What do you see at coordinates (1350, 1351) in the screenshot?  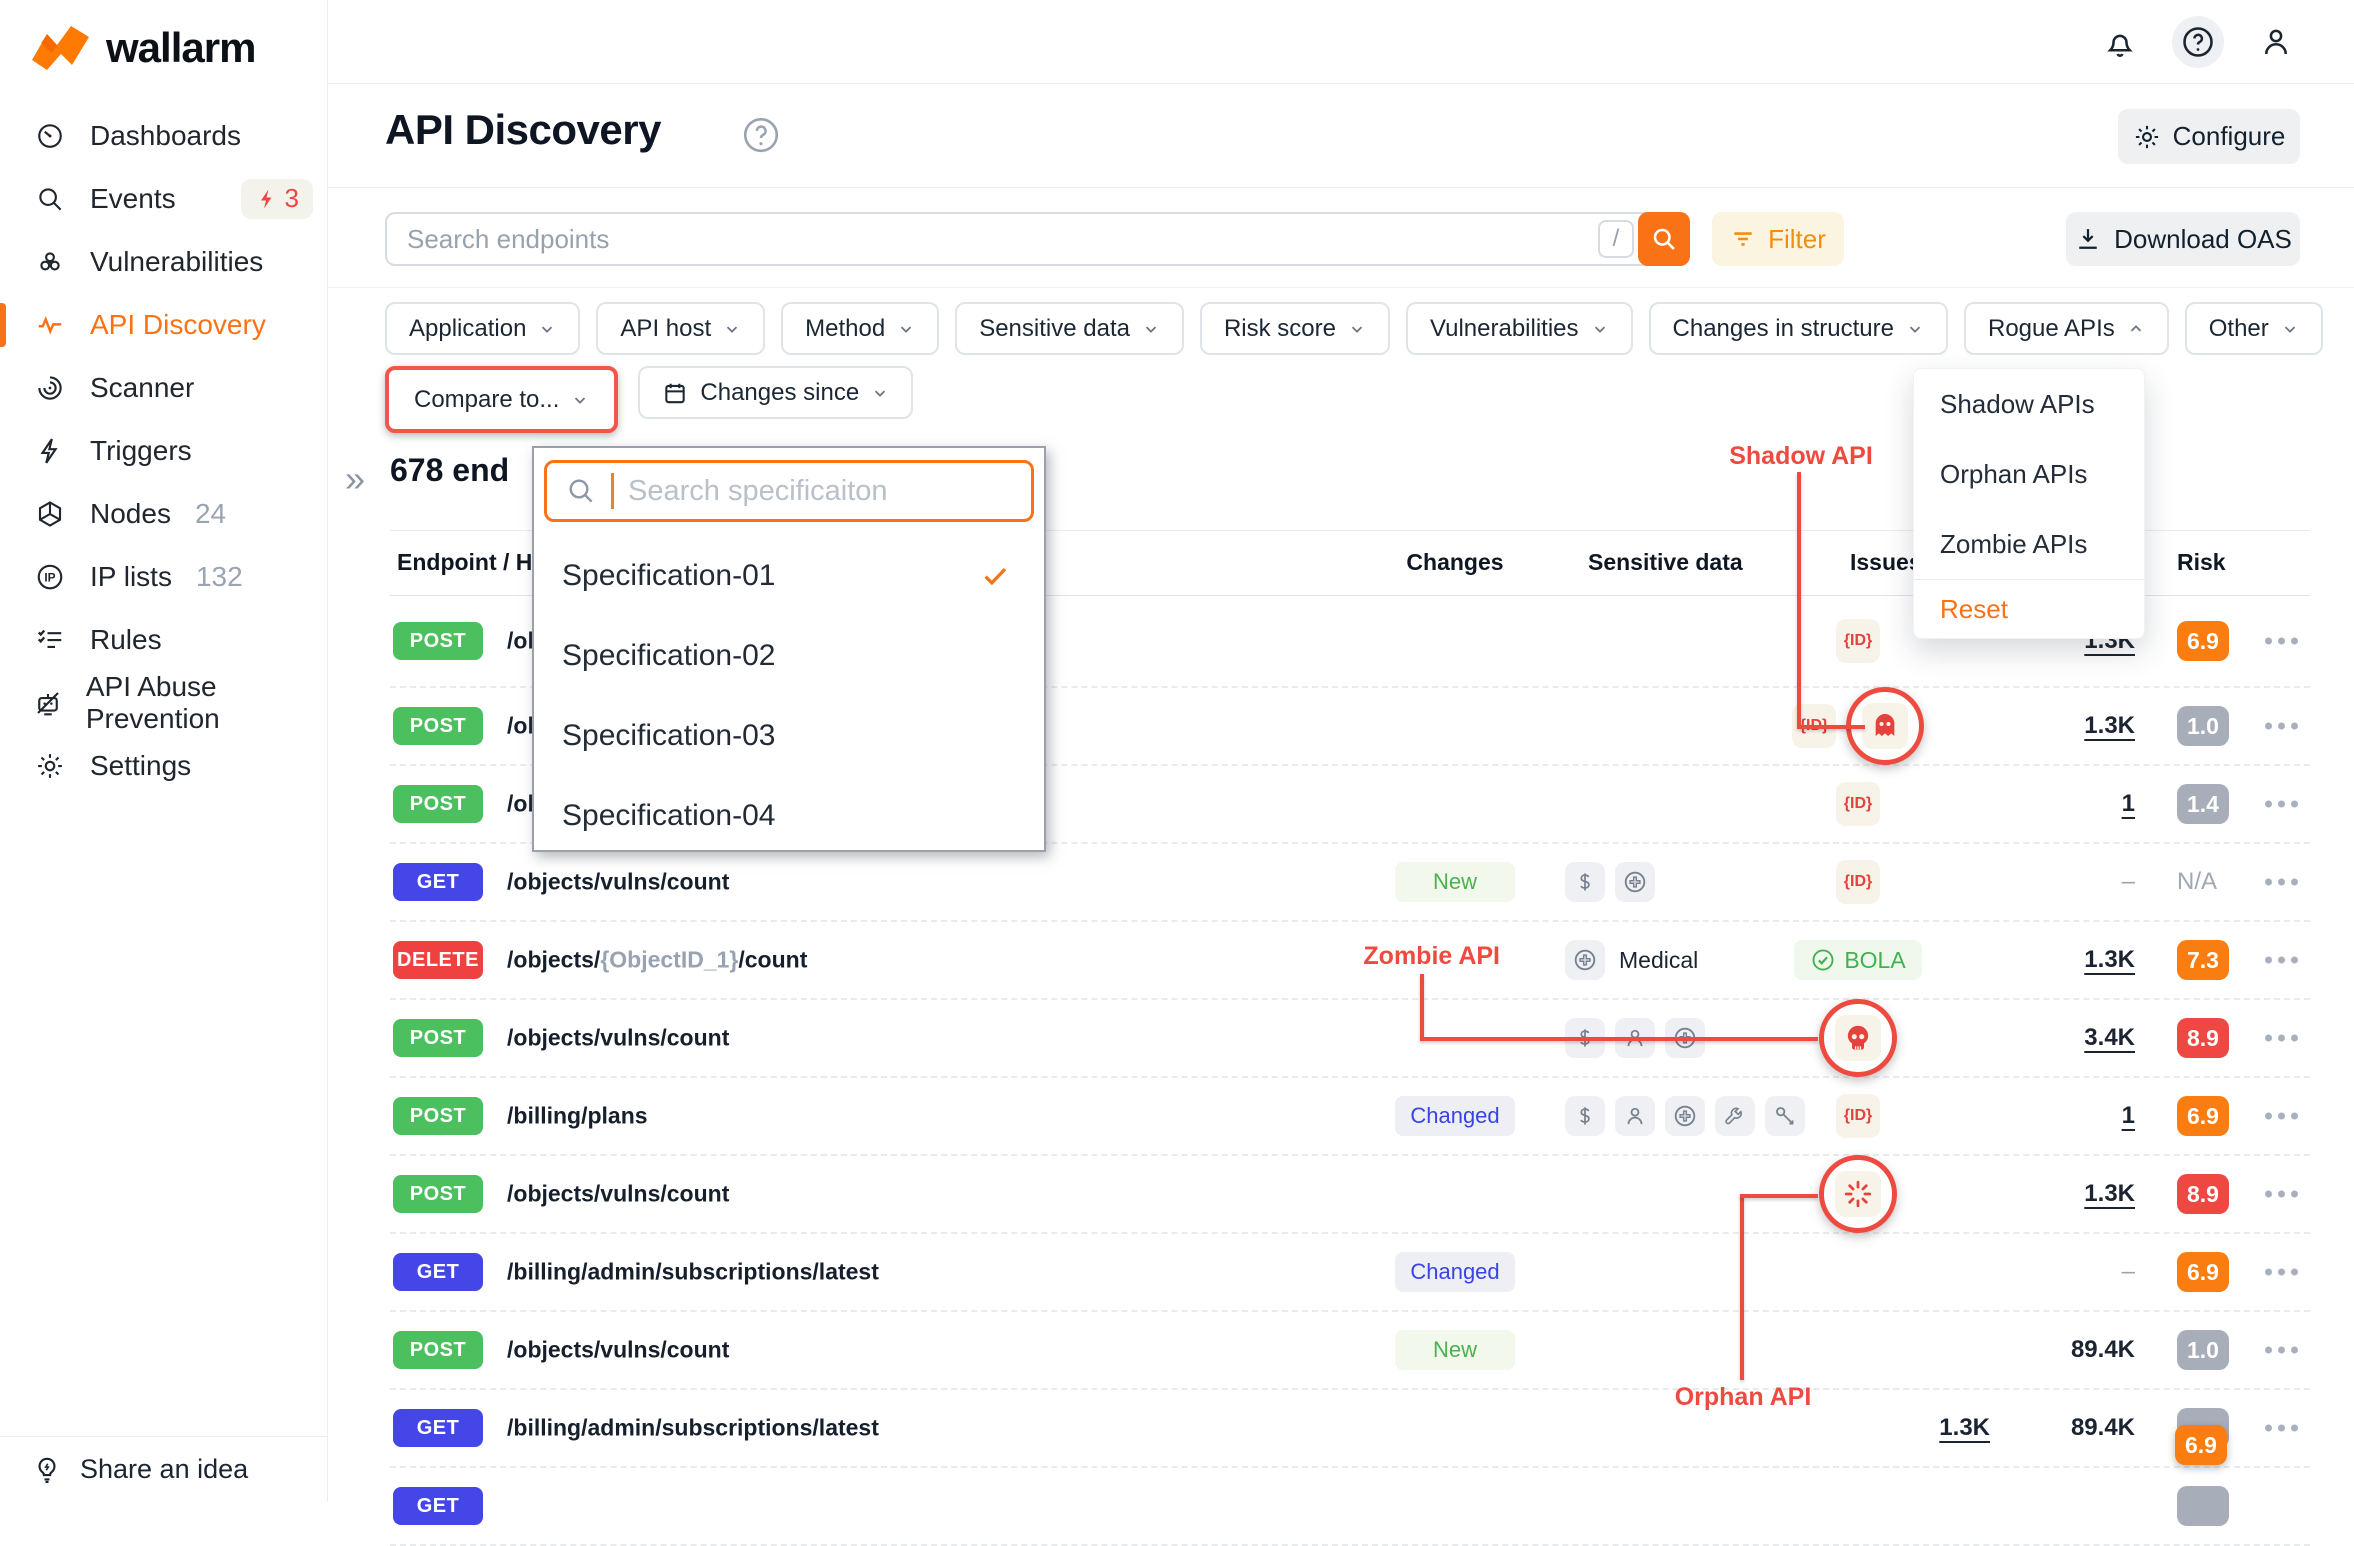 I see `table-row: POST/objects/vulns/count New 89.4K 1.0` at bounding box center [1350, 1351].